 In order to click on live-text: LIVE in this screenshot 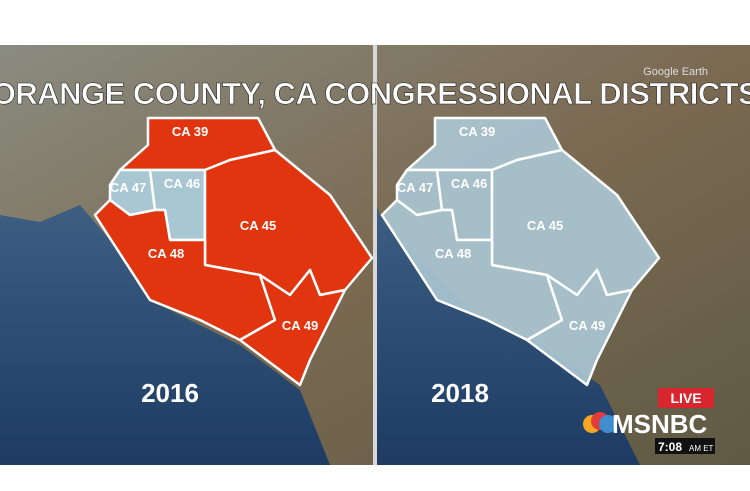, I will do `click(685, 398)`.